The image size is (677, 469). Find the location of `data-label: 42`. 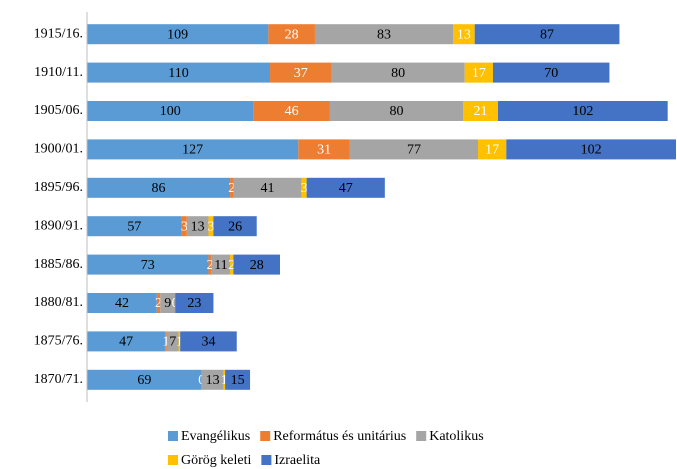

data-label: 42 is located at coordinates (122, 303).